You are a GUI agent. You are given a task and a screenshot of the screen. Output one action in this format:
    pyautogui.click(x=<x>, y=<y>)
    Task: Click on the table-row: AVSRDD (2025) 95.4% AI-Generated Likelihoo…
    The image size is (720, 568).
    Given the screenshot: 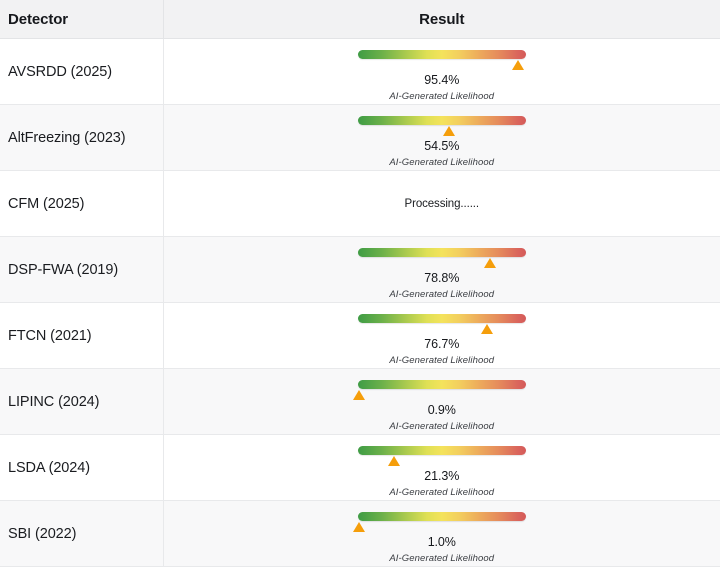 What is the action you would take?
    pyautogui.click(x=360, y=71)
    